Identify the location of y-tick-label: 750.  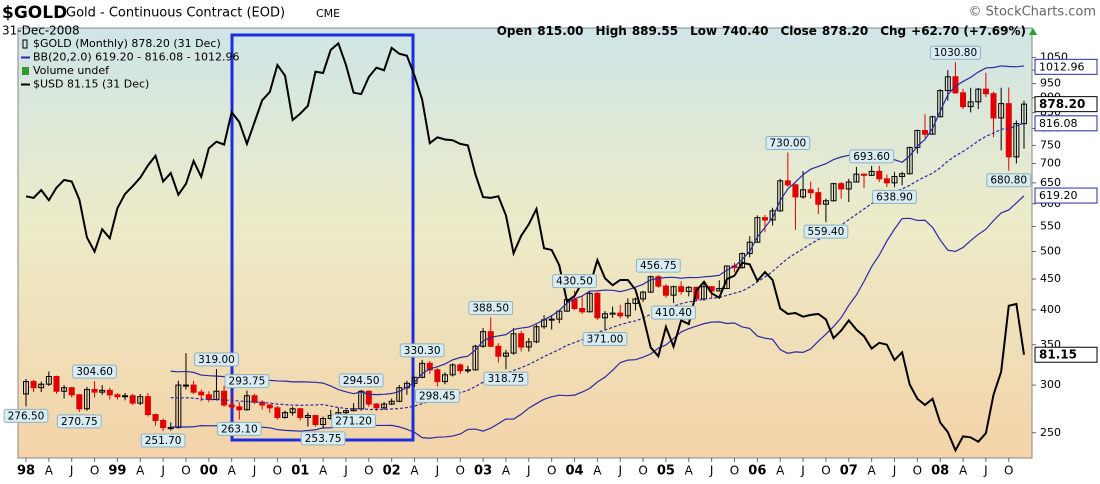
(1050, 144).